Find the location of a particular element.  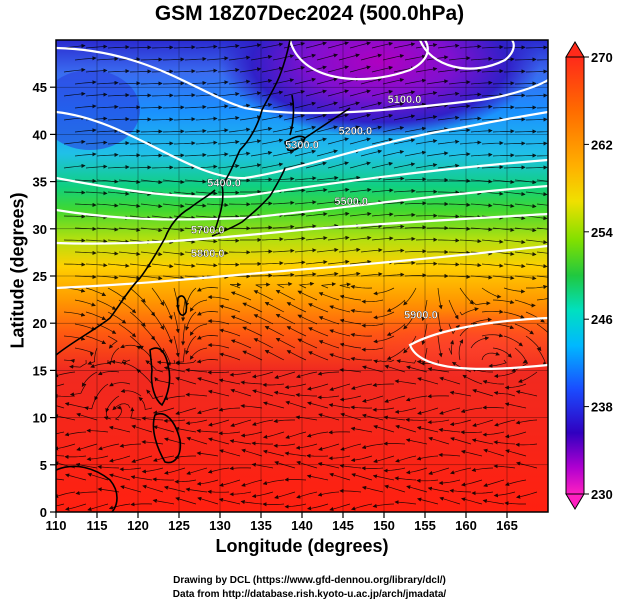

x-tick-label: 145 is located at coordinates (343, 525).